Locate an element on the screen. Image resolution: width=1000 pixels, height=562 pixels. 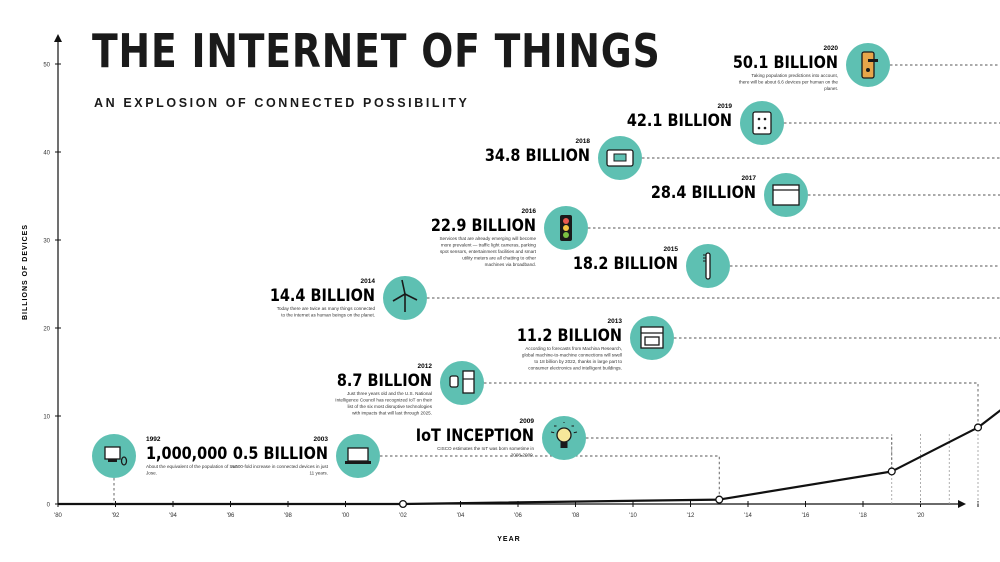
watch-face is located at coordinates (454, 381).